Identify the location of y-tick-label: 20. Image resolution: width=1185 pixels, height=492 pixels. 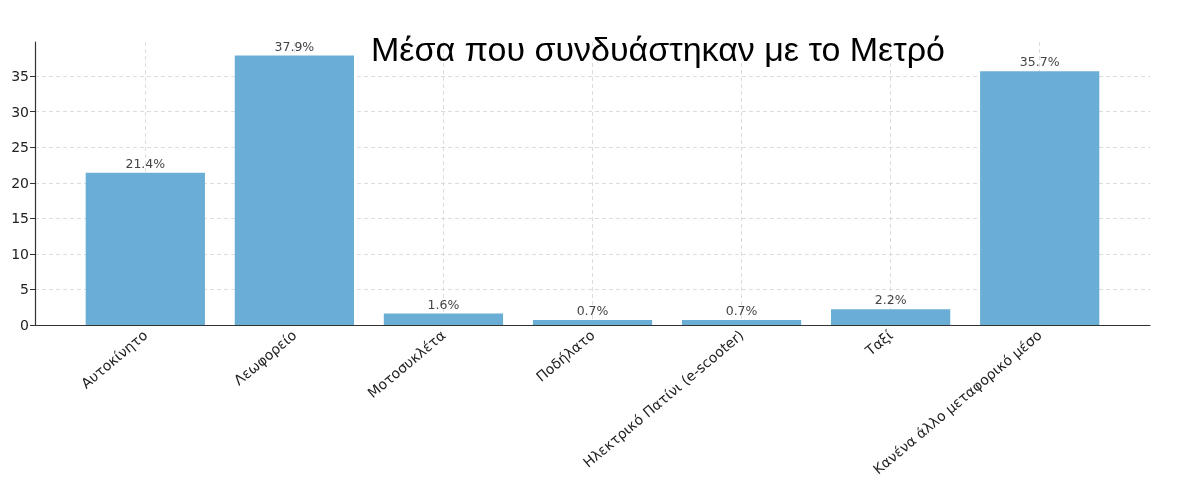
(20, 182).